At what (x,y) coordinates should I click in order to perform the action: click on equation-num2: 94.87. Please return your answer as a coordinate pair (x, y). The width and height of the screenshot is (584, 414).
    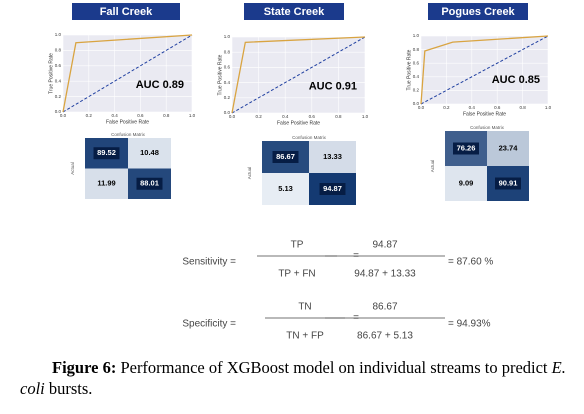
    Looking at the image, I should click on (384, 245).